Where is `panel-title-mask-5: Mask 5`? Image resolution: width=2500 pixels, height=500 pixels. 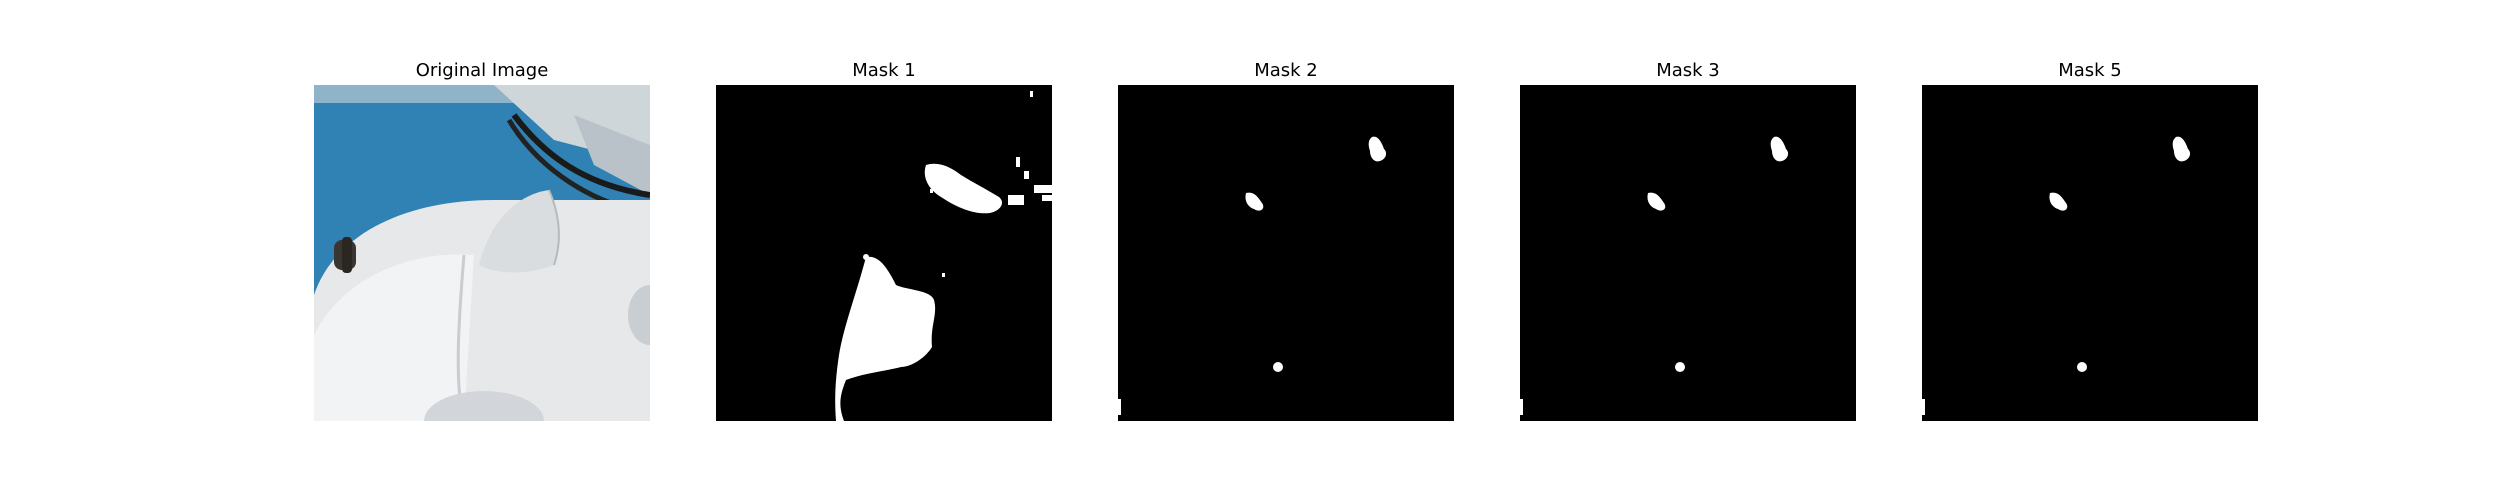 panel-title-mask-5: Mask 5 is located at coordinates (2090, 70).